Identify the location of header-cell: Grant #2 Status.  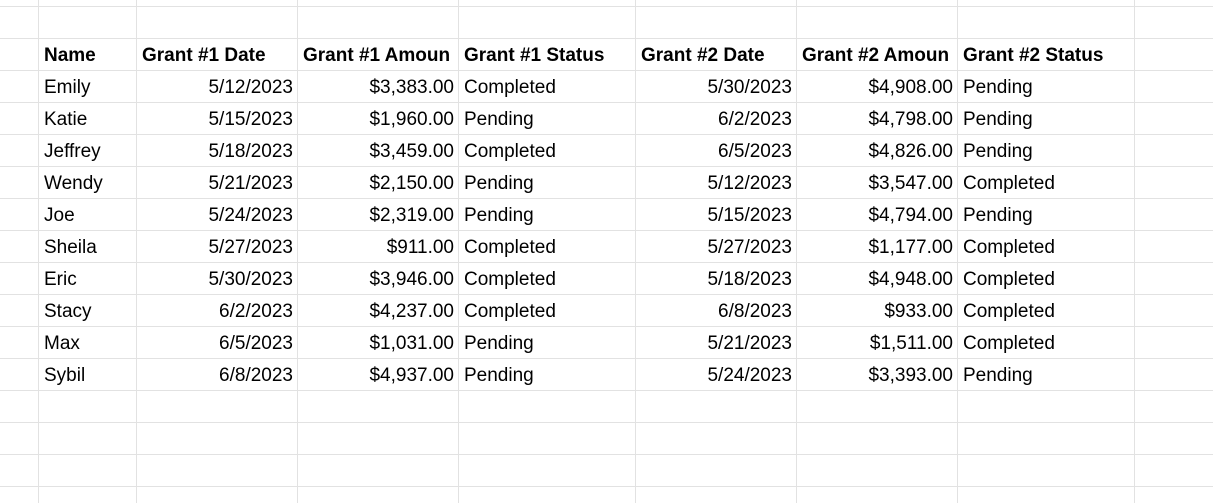
(1033, 55).